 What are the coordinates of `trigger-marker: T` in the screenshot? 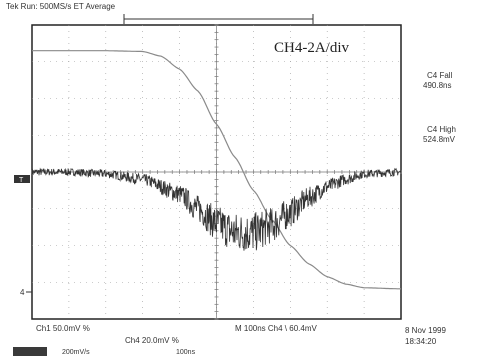 It's located at (22, 179).